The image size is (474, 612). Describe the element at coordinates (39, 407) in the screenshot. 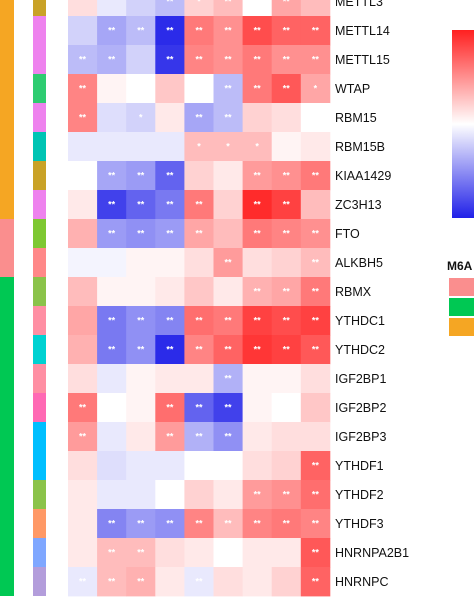

I see `row-annotation-igf2bp2` at that location.